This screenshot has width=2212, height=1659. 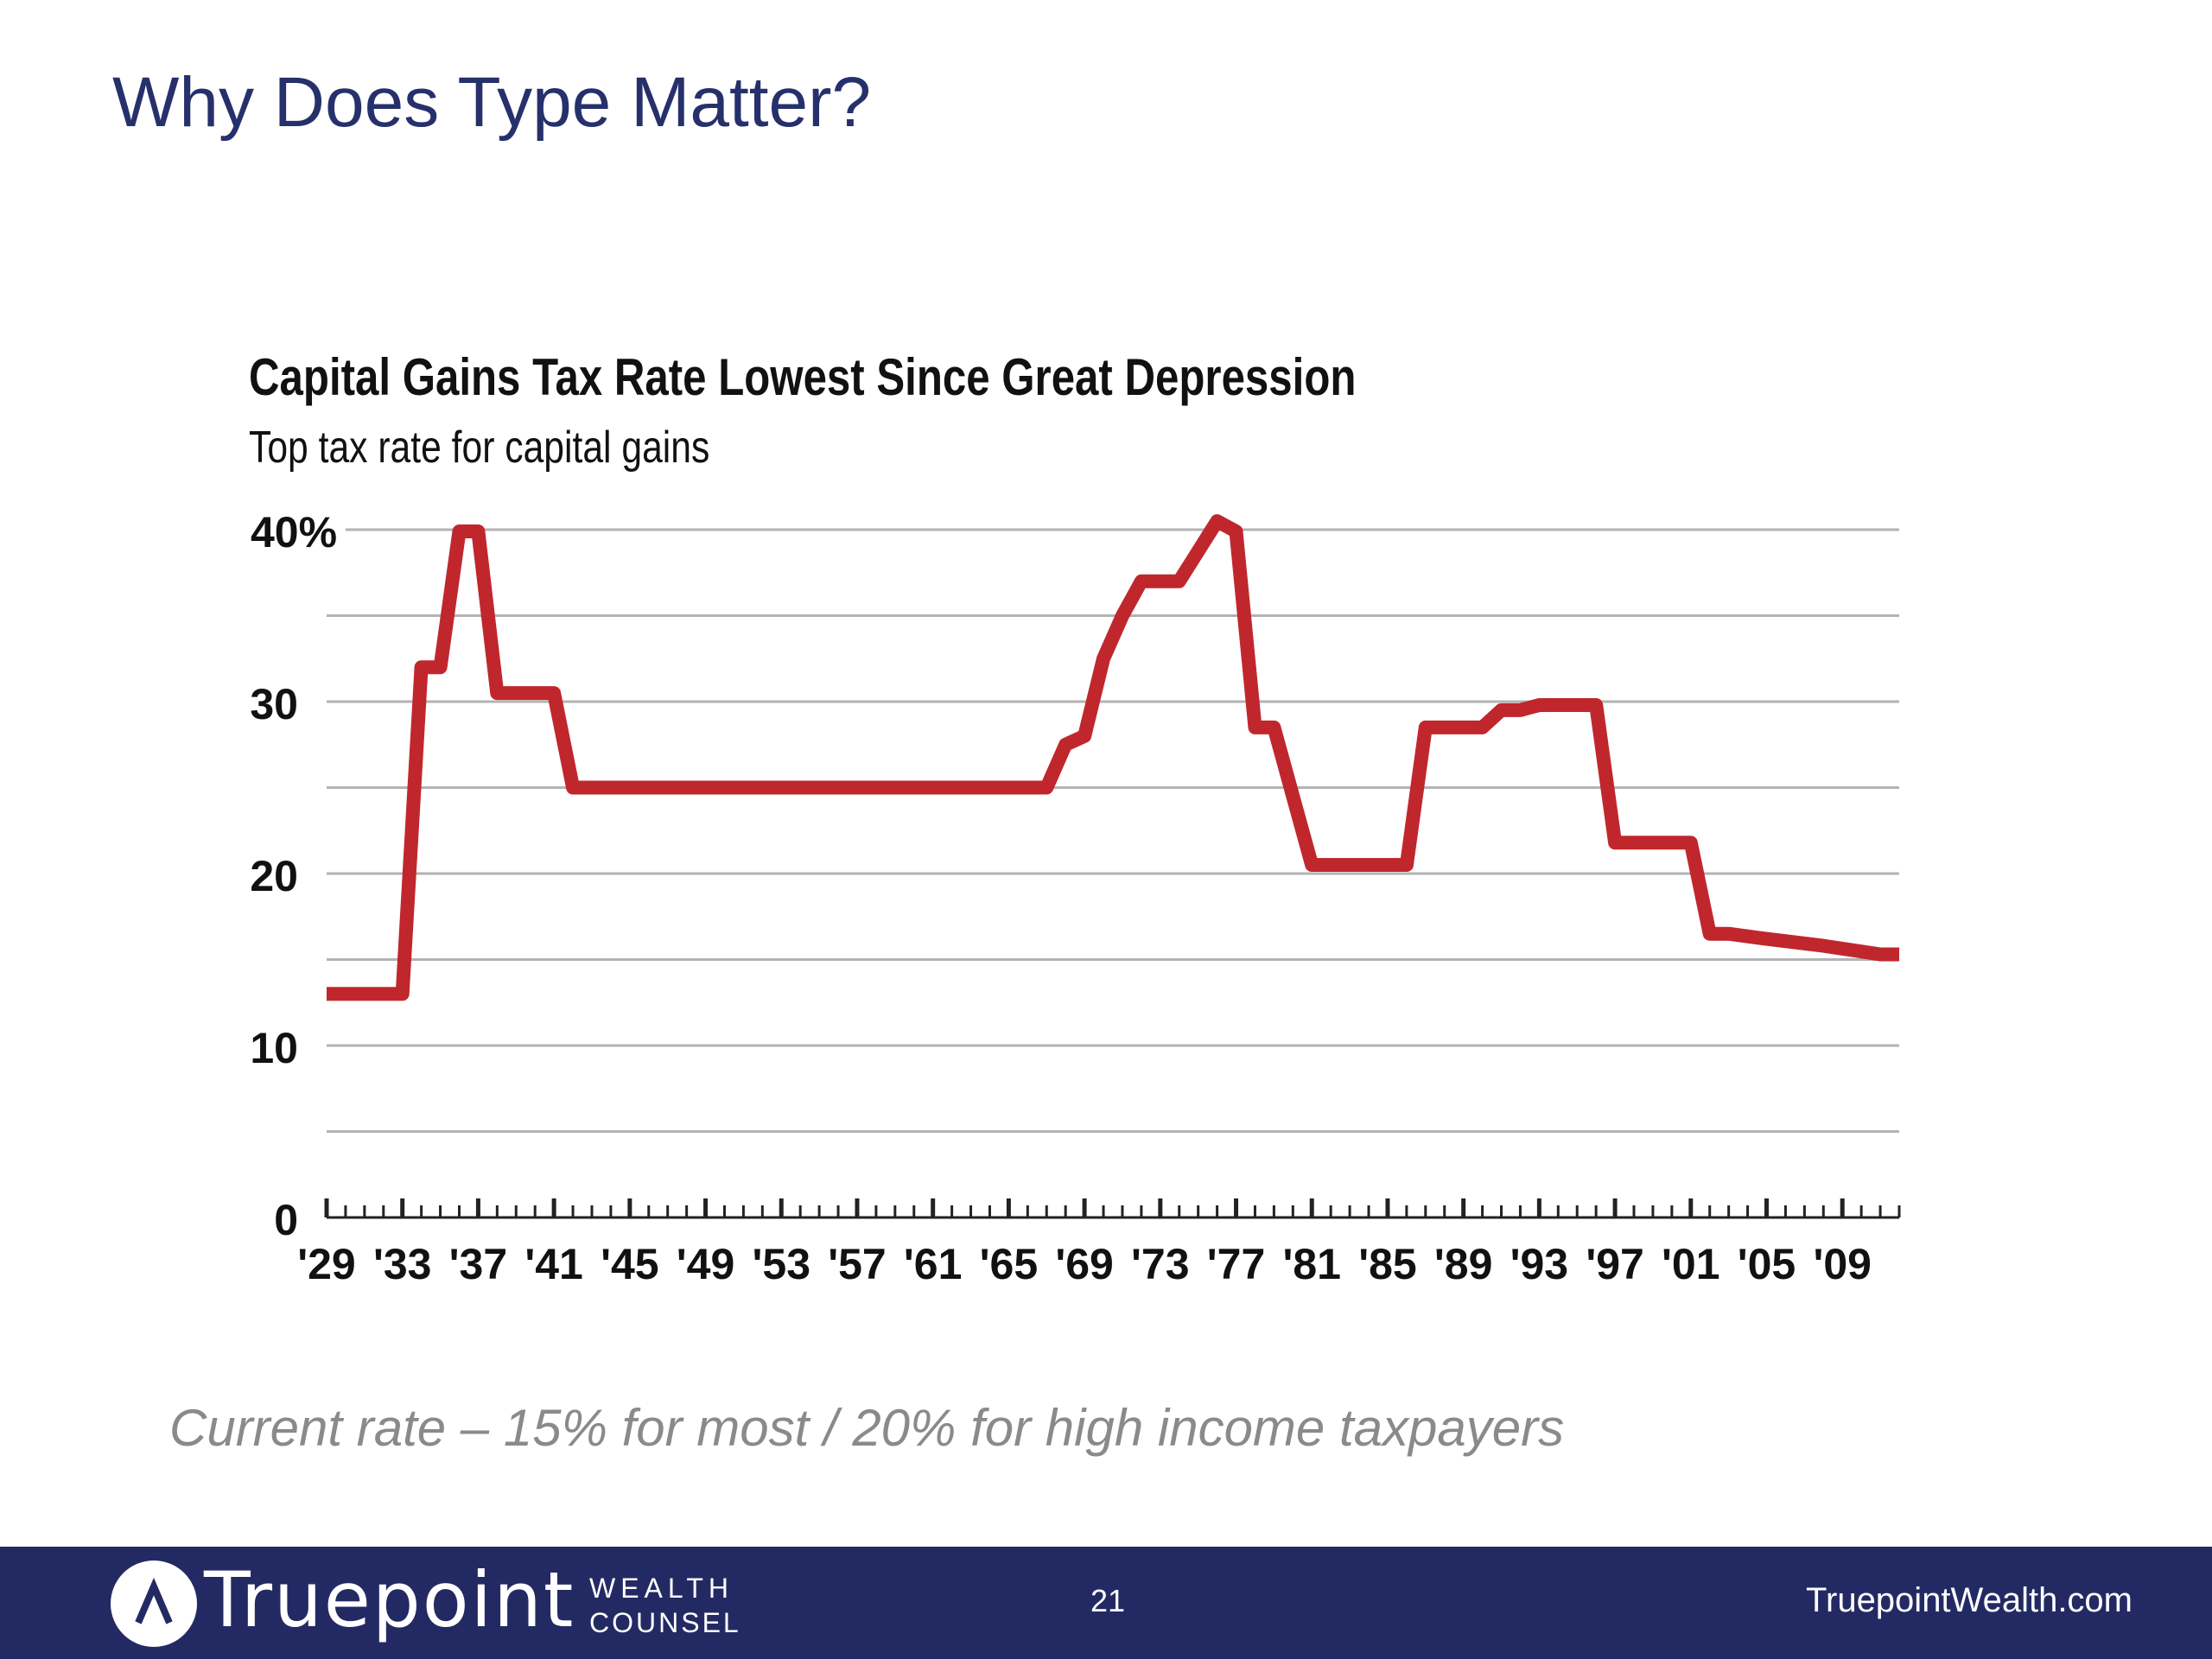 What do you see at coordinates (492, 102) in the screenshot?
I see `slide-title: Why Does Type Matter?` at bounding box center [492, 102].